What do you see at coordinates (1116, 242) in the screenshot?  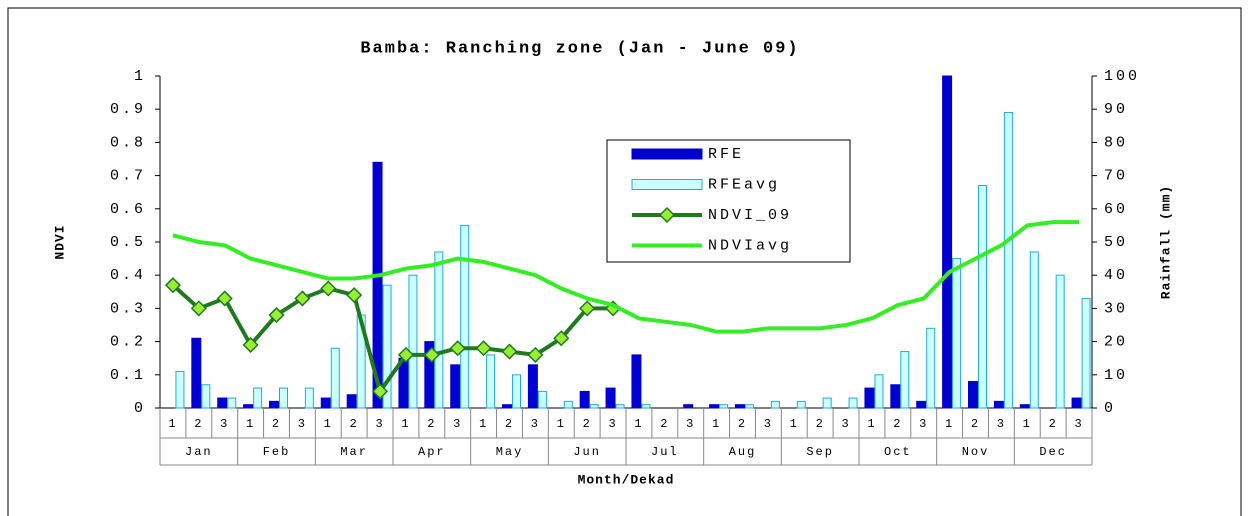 I see `y2-tick-label: 50` at bounding box center [1116, 242].